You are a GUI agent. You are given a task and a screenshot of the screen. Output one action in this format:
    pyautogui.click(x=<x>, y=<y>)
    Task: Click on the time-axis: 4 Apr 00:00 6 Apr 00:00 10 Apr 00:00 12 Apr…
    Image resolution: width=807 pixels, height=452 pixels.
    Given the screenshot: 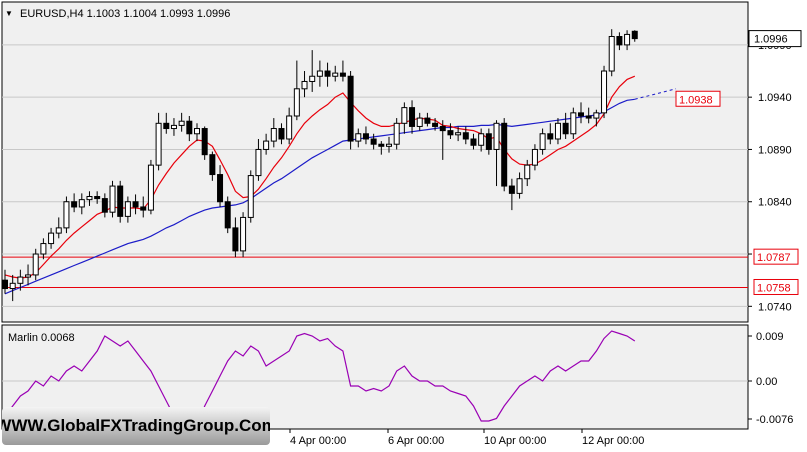 What is the action you would take?
    pyautogui.click(x=466, y=438)
    